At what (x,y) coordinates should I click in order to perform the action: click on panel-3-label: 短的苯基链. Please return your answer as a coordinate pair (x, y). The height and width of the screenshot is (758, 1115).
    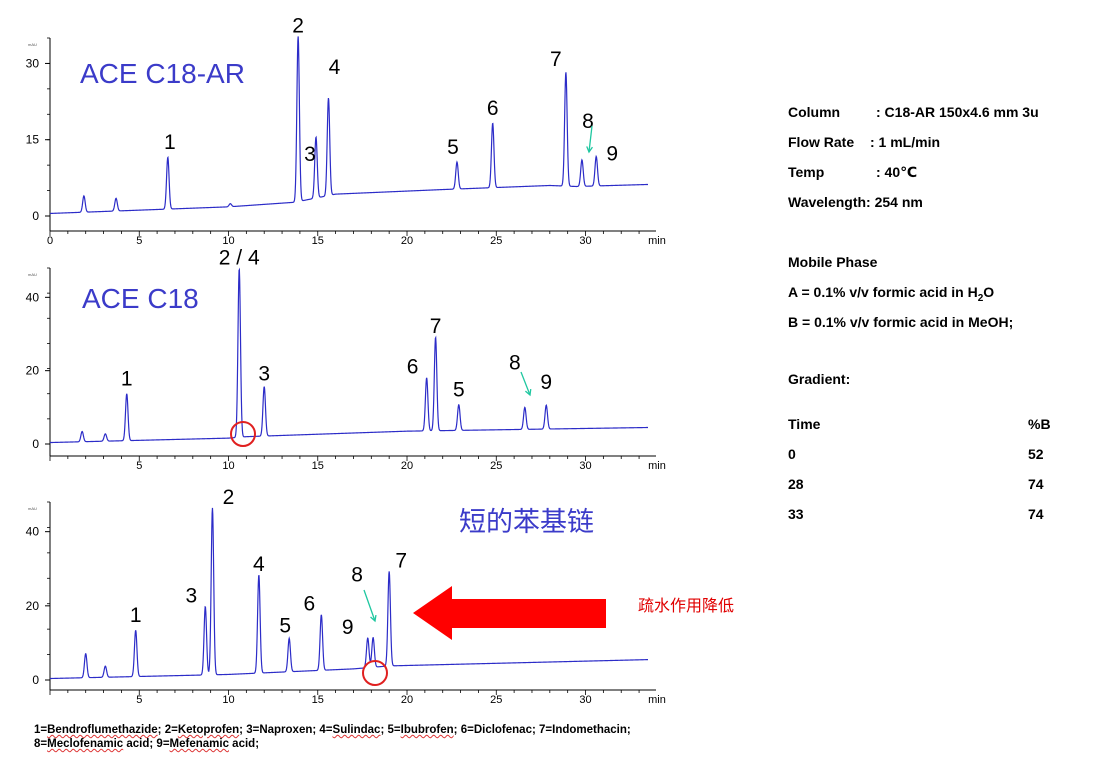
    Looking at the image, I should click on (526, 522).